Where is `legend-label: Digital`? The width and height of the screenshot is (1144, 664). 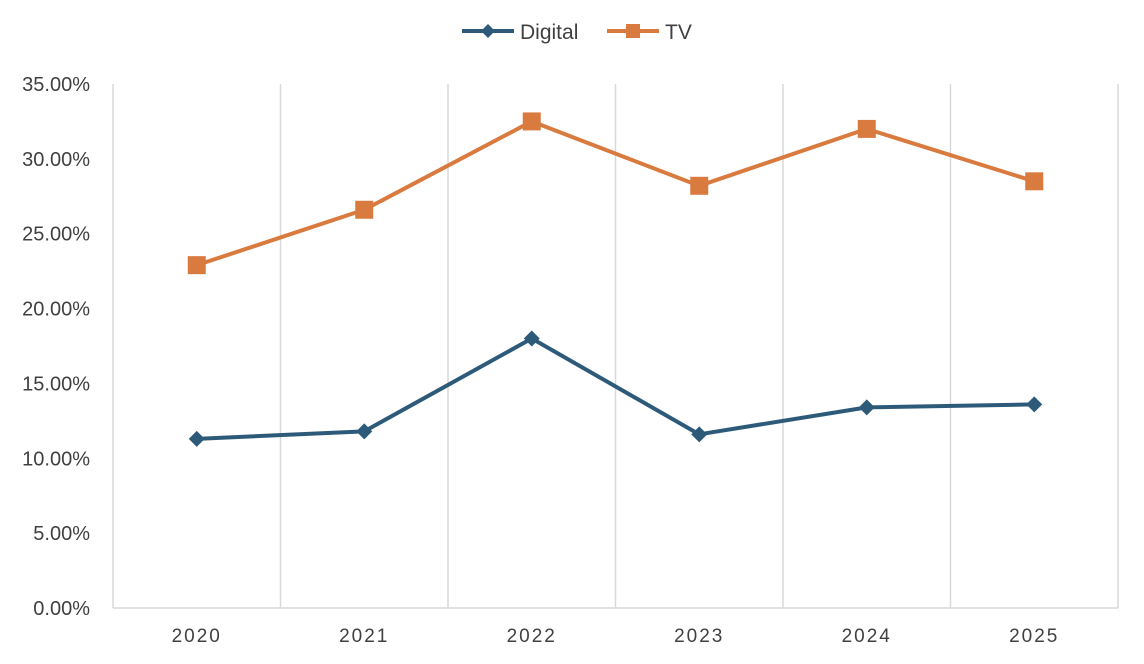 legend-label: Digital is located at coordinates (549, 32).